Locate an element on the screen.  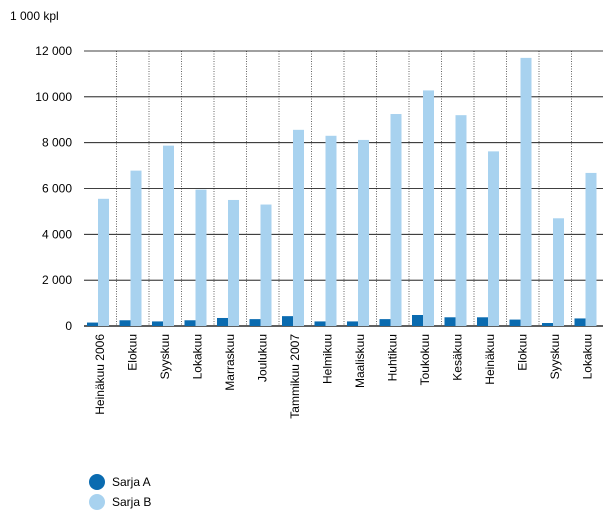
y-tick-label: 0 is located at coordinates (68, 326).